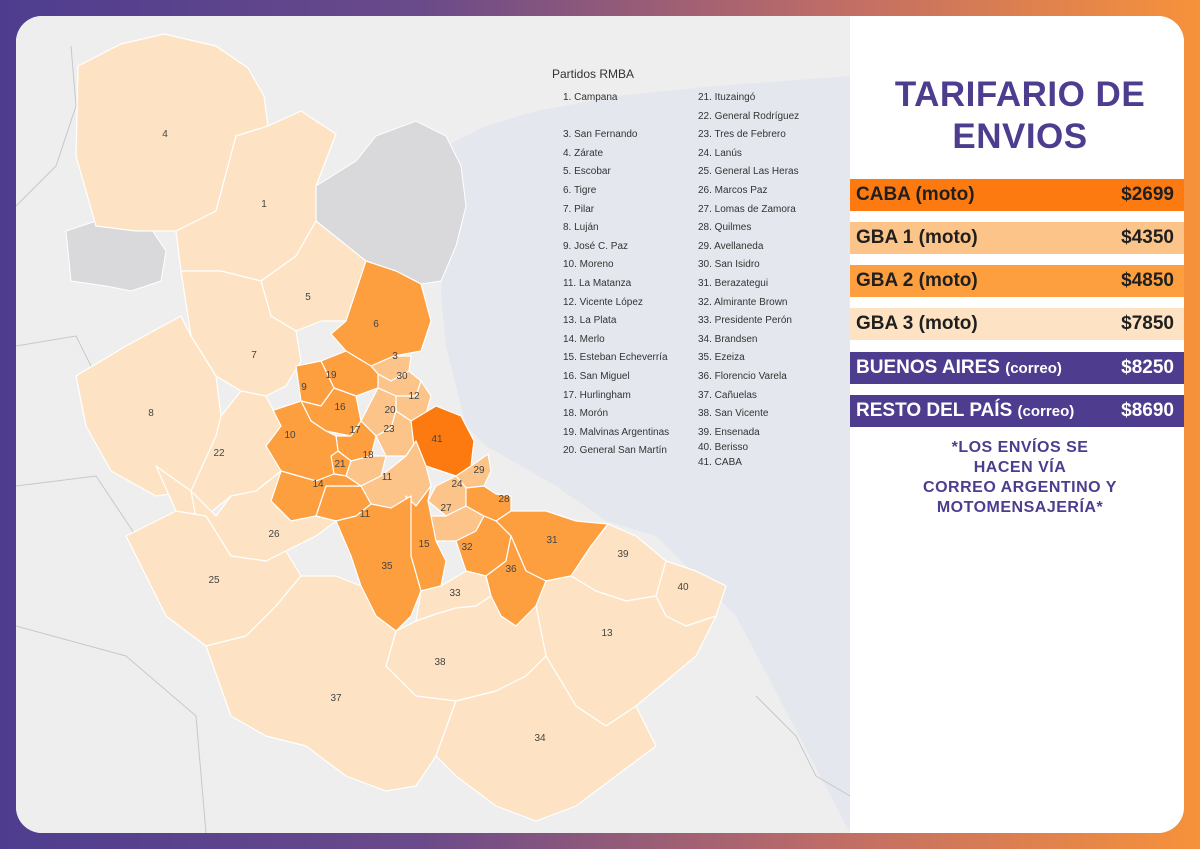 Image resolution: width=1200 pixels, height=849 pixels. I want to click on legend-entry: 4. Zárate, so click(583, 153).